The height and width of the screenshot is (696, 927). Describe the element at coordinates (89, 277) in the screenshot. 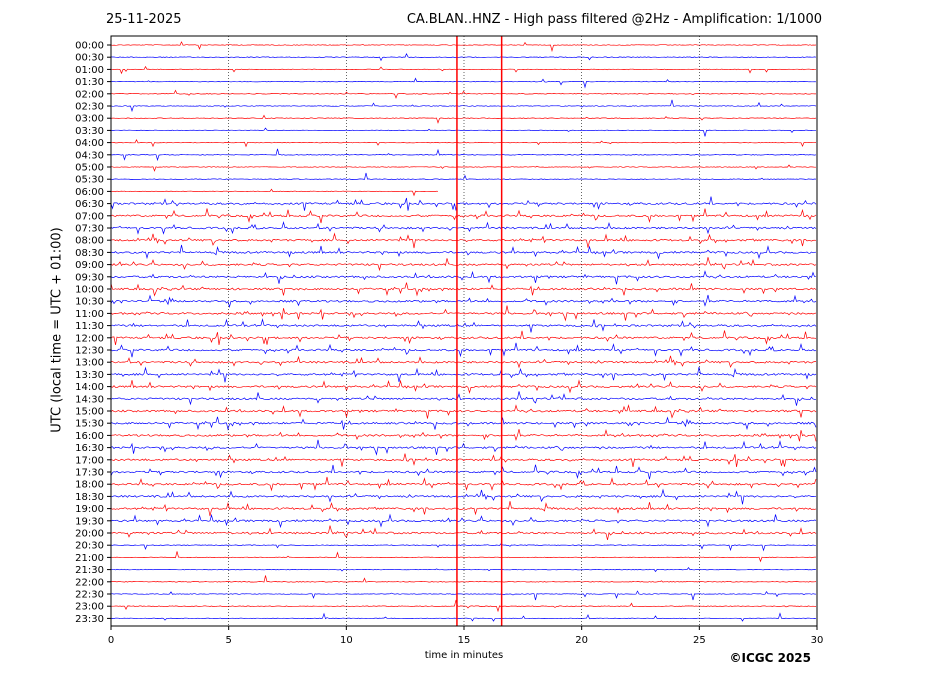

I see `y-tick-label: 09:30` at that location.